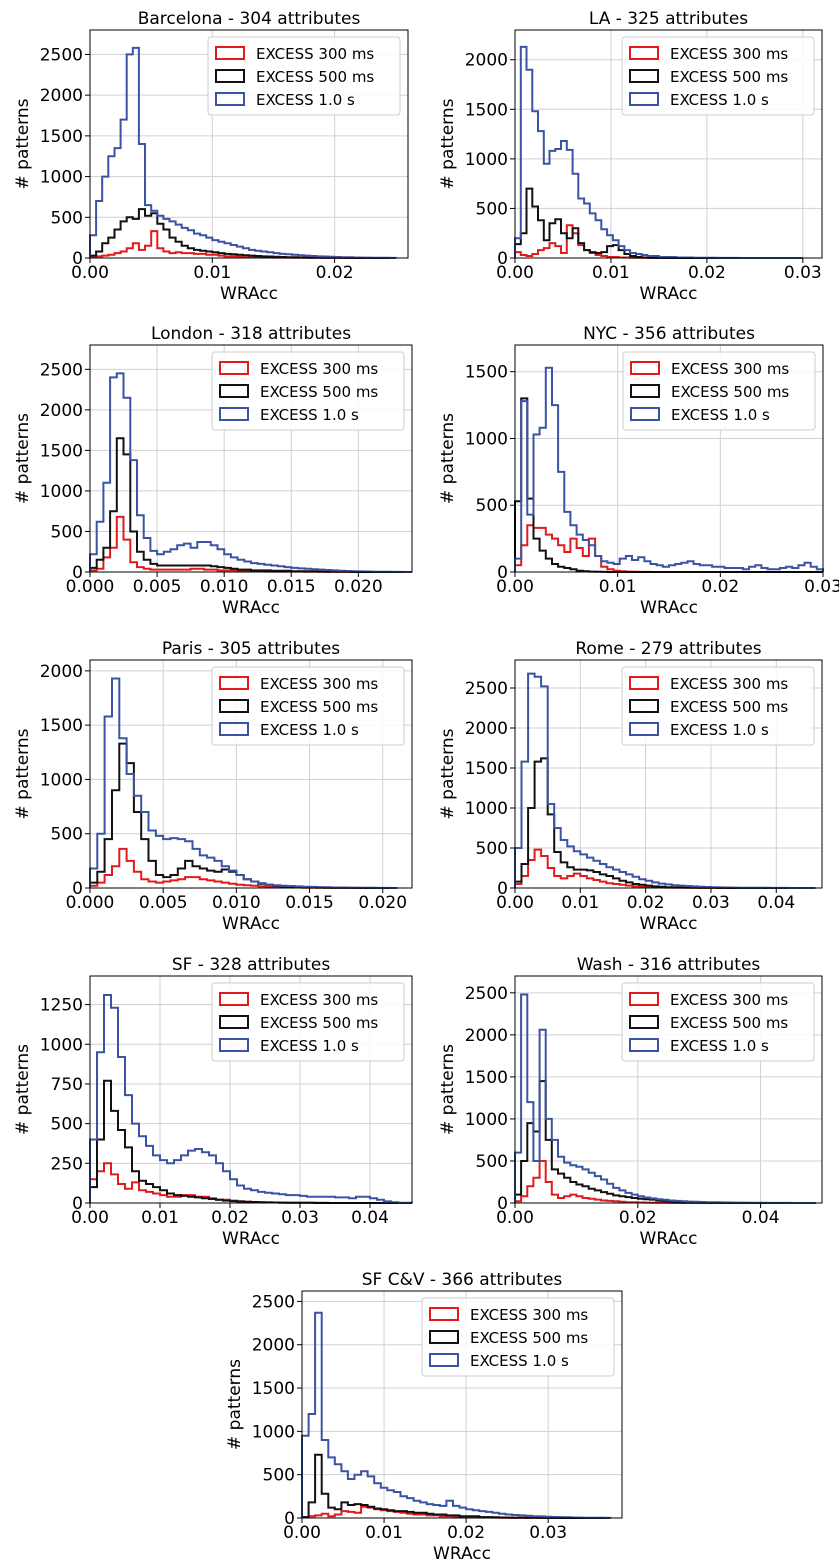 Image resolution: width=839 pixels, height=1564 pixels. Describe the element at coordinates (669, 334) in the screenshot. I see `chart-title: NYC - 356 attributes` at that location.